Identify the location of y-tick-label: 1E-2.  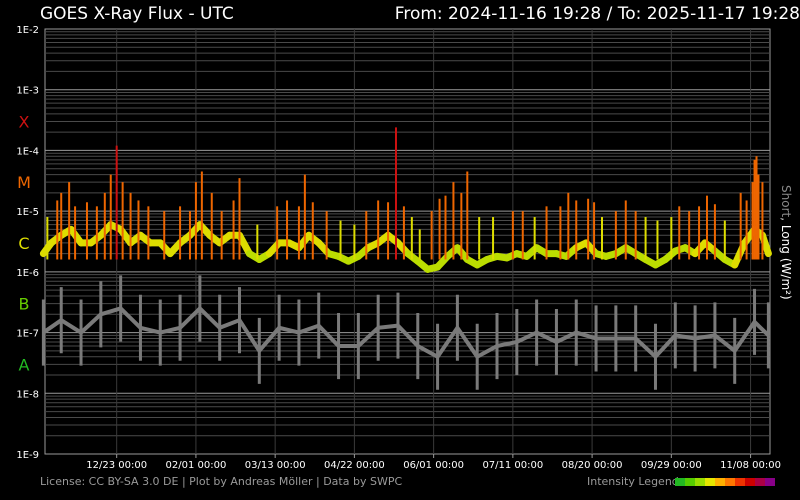
(27, 30).